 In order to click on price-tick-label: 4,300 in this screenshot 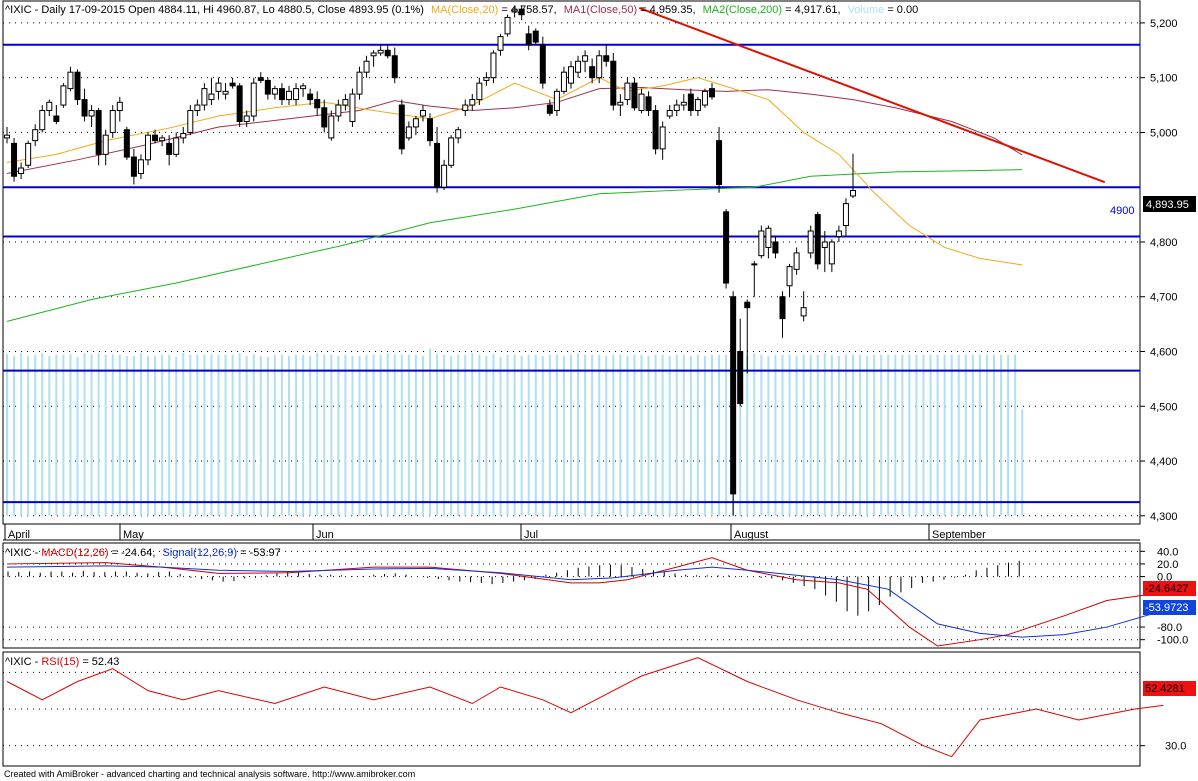, I will do `click(1164, 517)`.